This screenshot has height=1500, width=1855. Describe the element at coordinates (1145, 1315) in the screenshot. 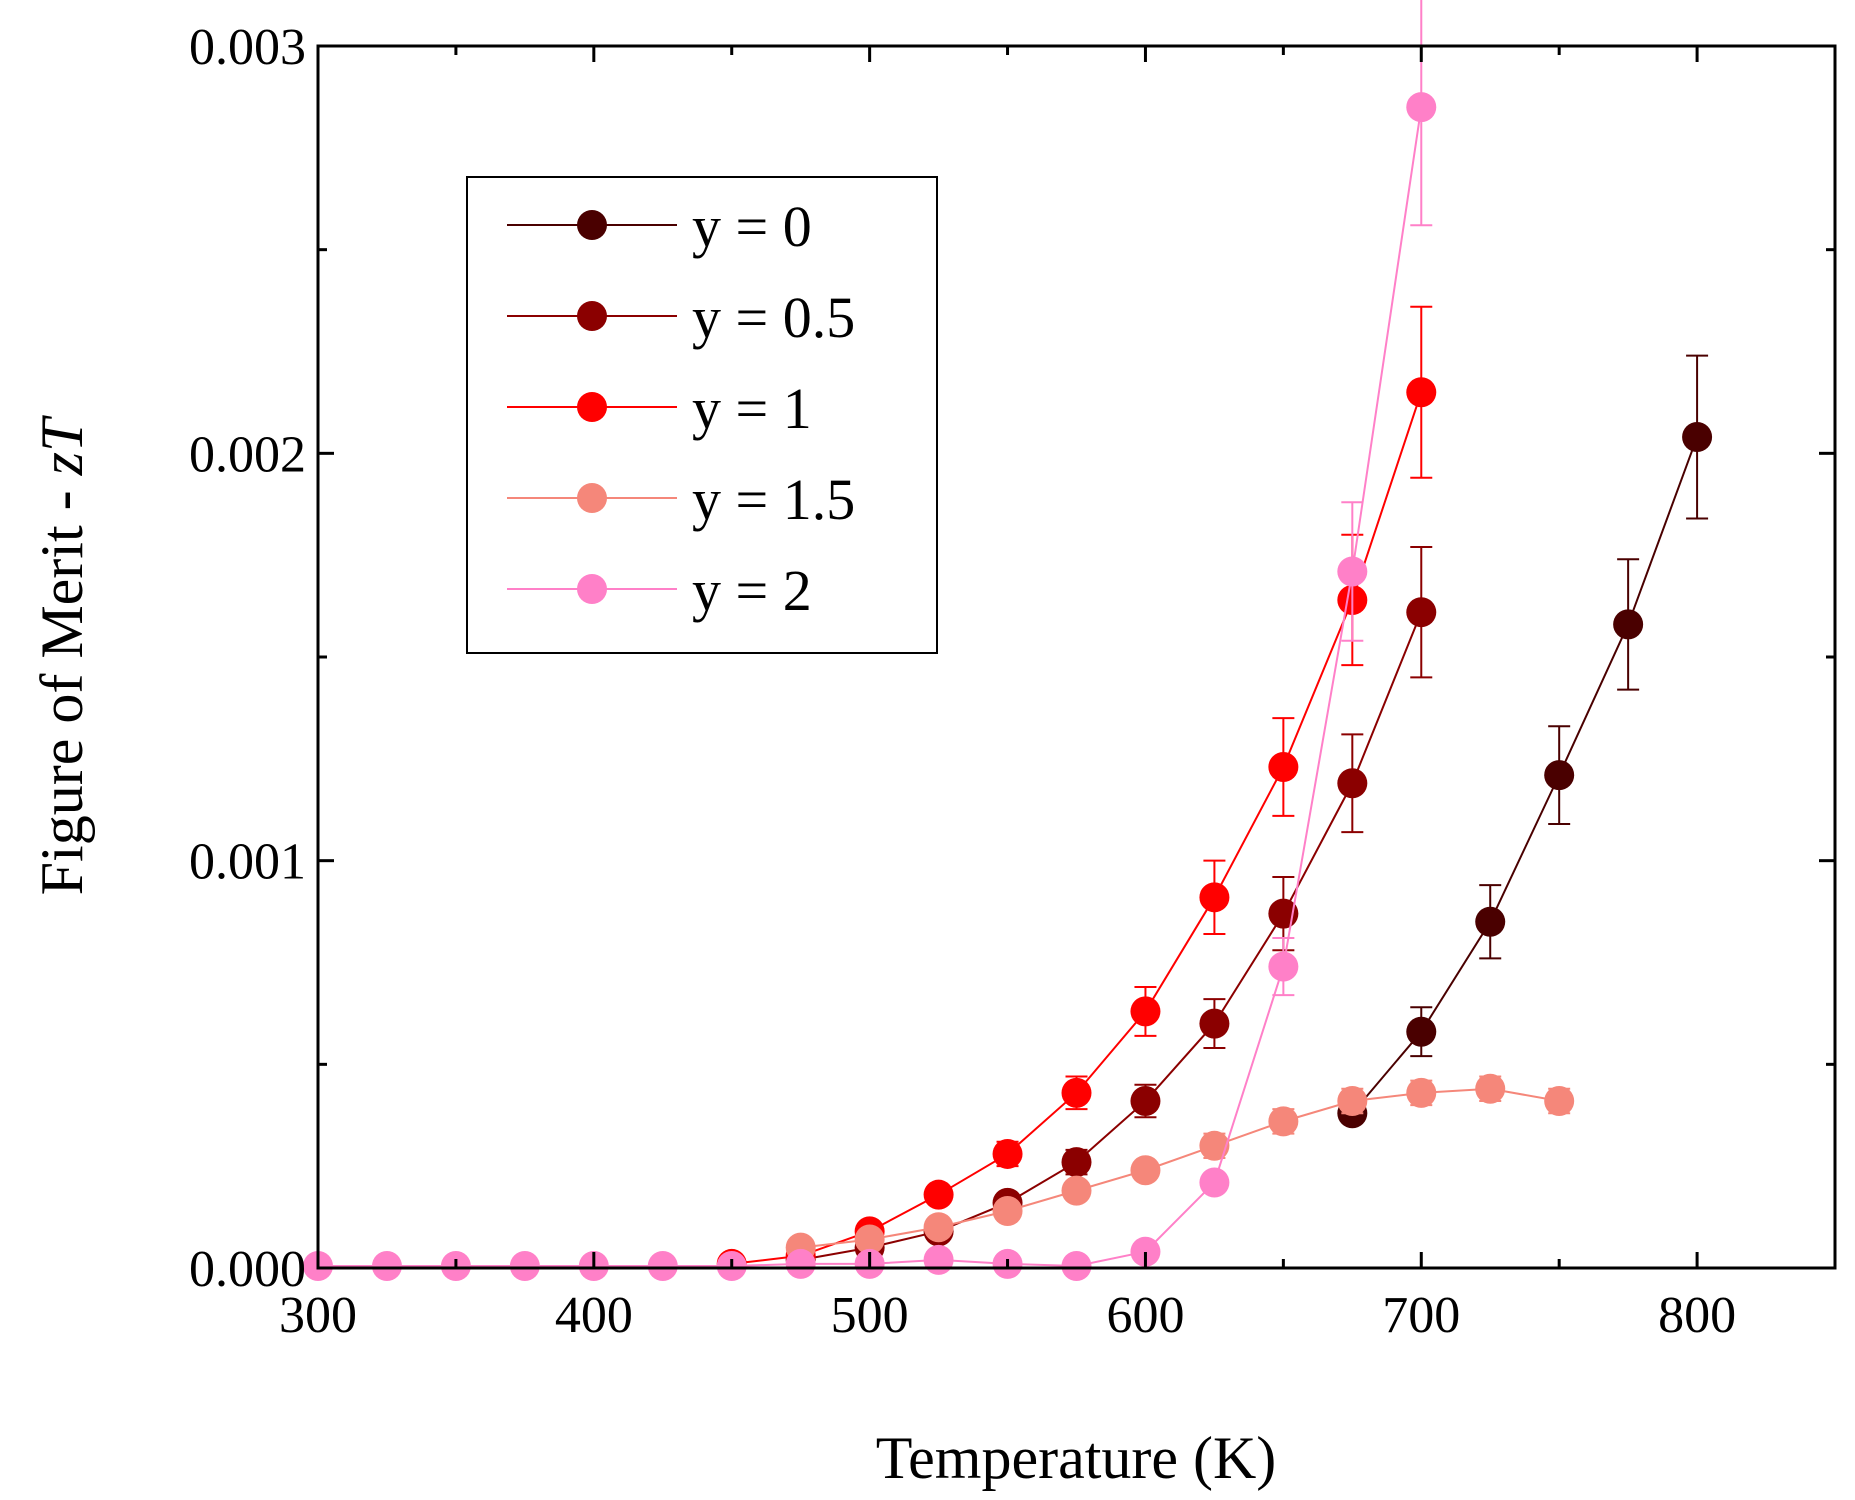

I see `x-tick-label: 600` at that location.